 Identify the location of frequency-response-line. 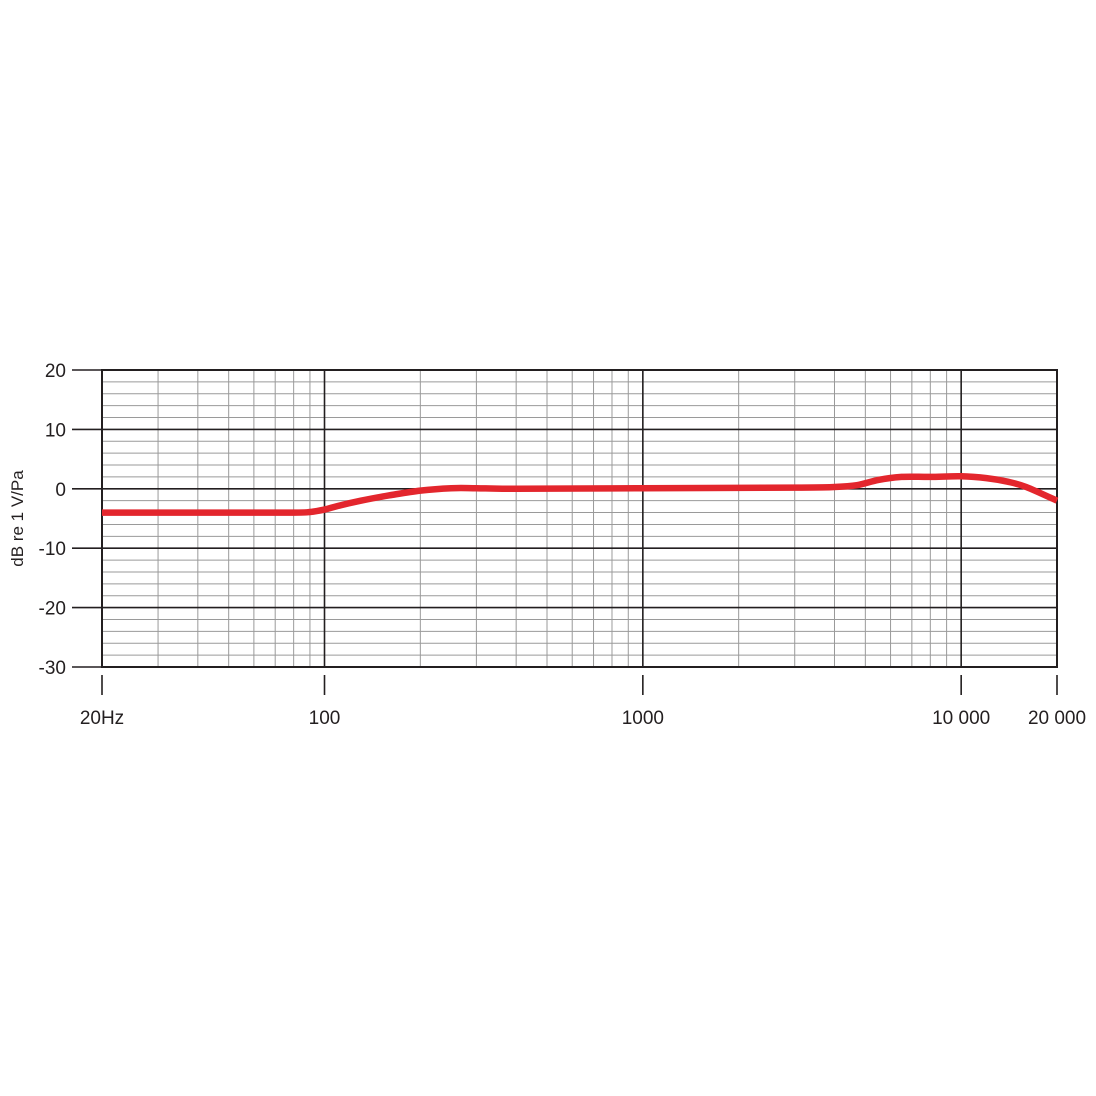
(580, 494).